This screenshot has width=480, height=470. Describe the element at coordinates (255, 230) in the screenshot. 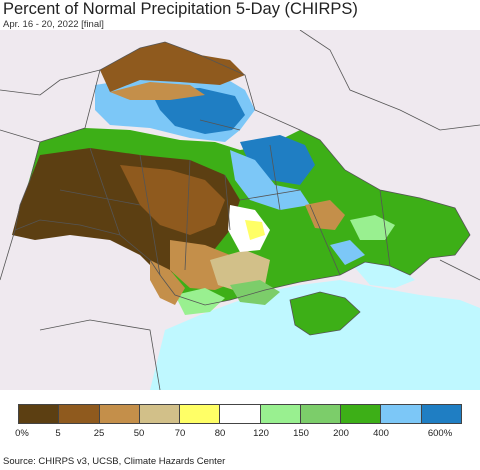

I see `field-central-yellow` at that location.